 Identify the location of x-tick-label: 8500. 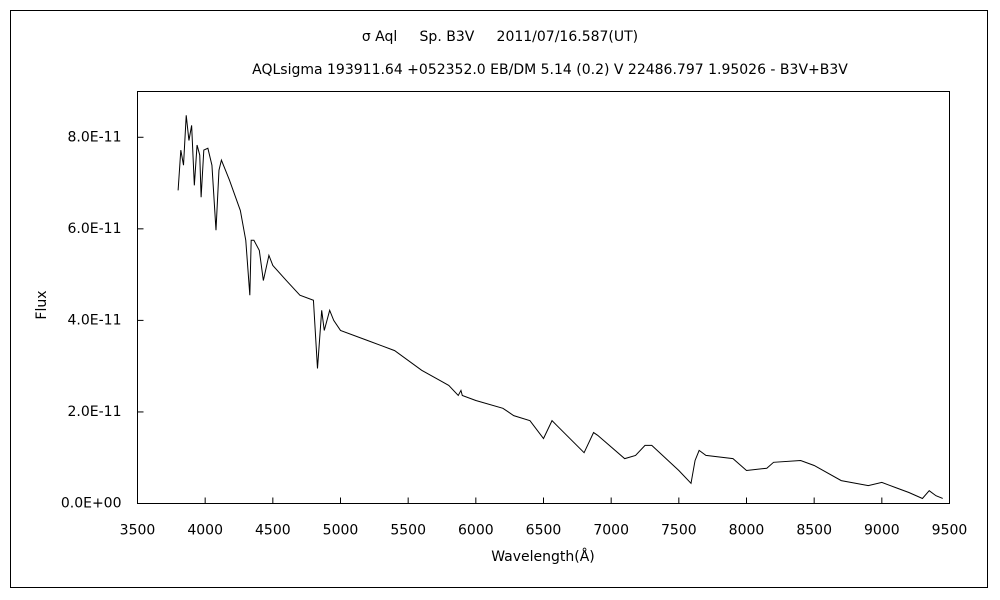
(814, 531).